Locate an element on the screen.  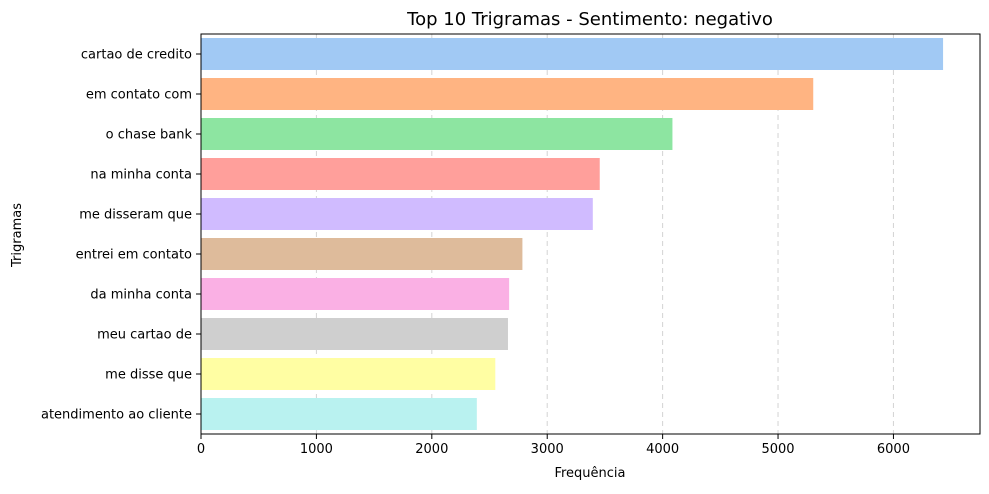
y-tick-label: meu cartao de is located at coordinates (144, 335).